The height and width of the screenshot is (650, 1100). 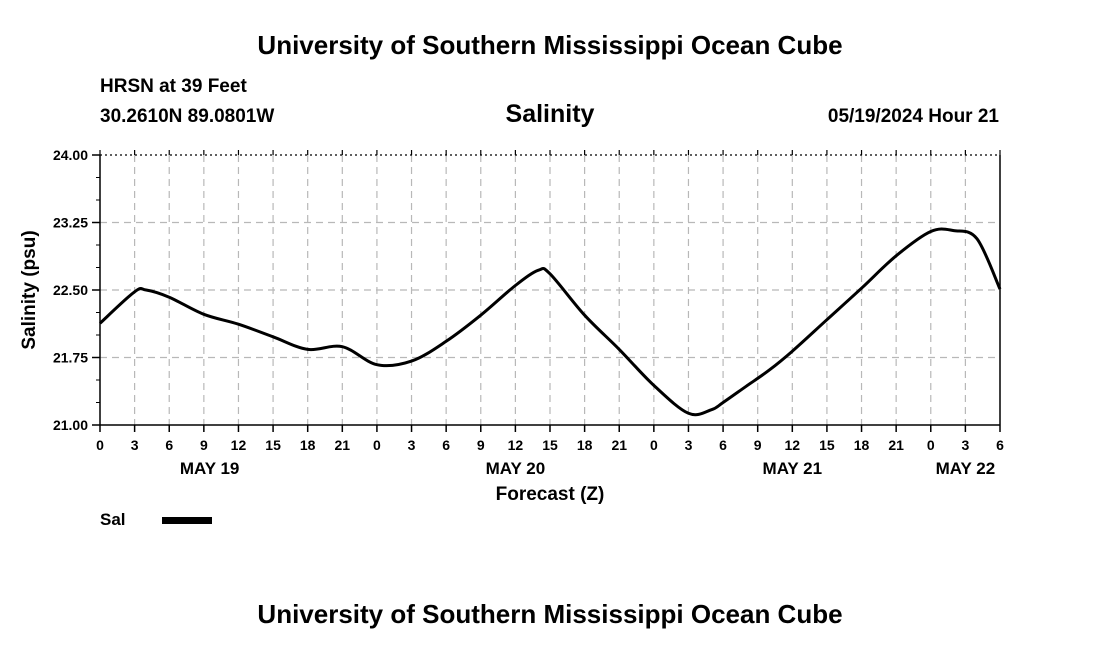 I want to click on y-tick-label: 21.00, so click(x=70, y=425).